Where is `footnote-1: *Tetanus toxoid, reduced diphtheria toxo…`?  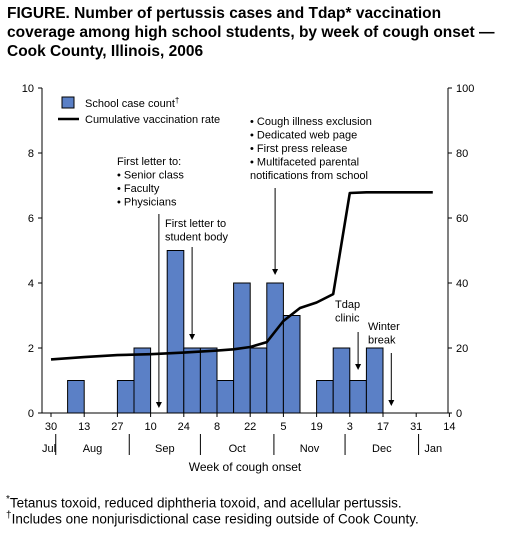
footnote-1: *Tetanus toxoid, reduced diphtheria toxo… is located at coordinates (204, 502).